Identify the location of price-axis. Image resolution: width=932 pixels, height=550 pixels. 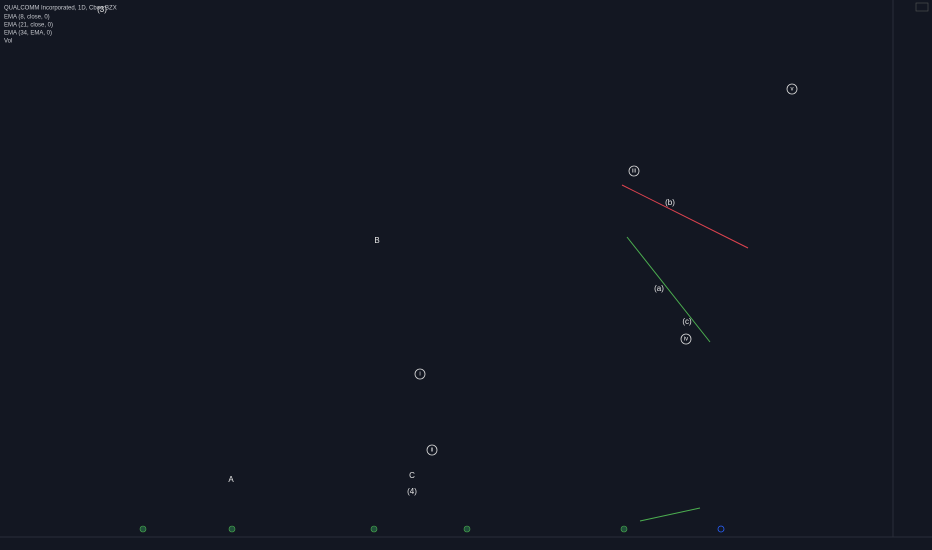
(912, 275).